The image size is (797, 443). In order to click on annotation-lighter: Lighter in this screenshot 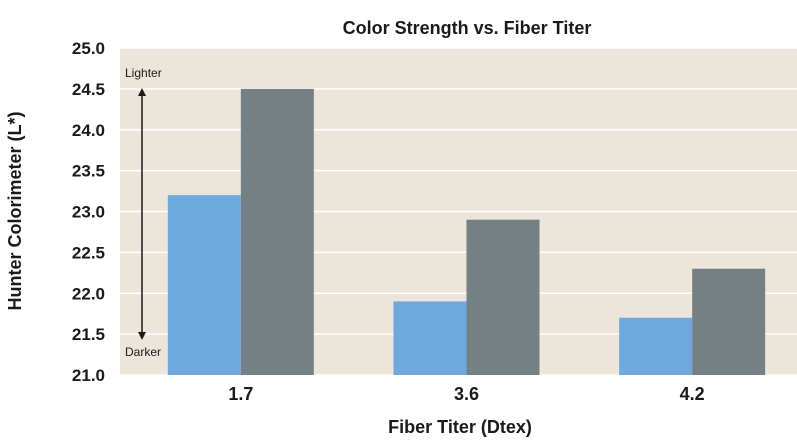, I will do `click(143, 73)`.